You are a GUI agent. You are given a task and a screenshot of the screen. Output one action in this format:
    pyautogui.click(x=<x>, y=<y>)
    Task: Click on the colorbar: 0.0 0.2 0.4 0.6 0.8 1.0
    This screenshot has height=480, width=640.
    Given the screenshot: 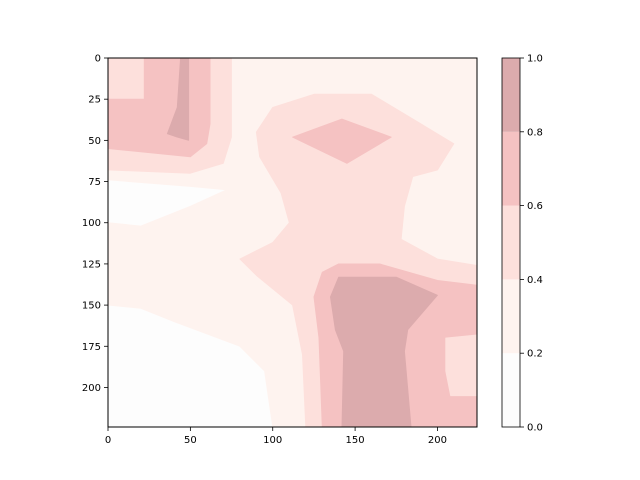 What is the action you would take?
    pyautogui.click(x=522, y=244)
    